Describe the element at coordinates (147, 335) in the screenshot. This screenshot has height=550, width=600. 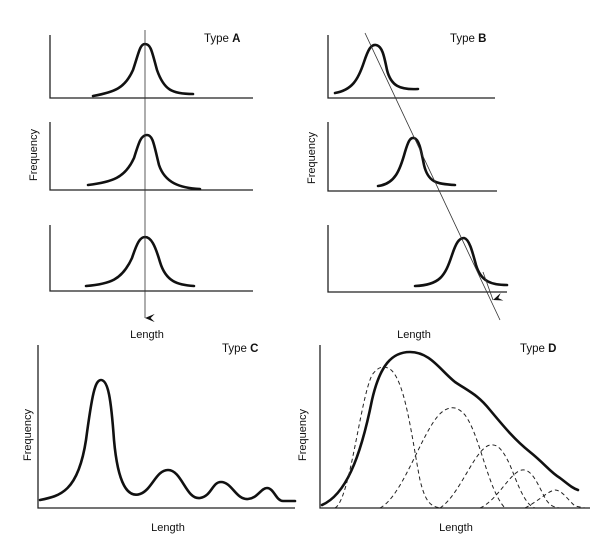
I see `type-a-xlabel: Length` at that location.